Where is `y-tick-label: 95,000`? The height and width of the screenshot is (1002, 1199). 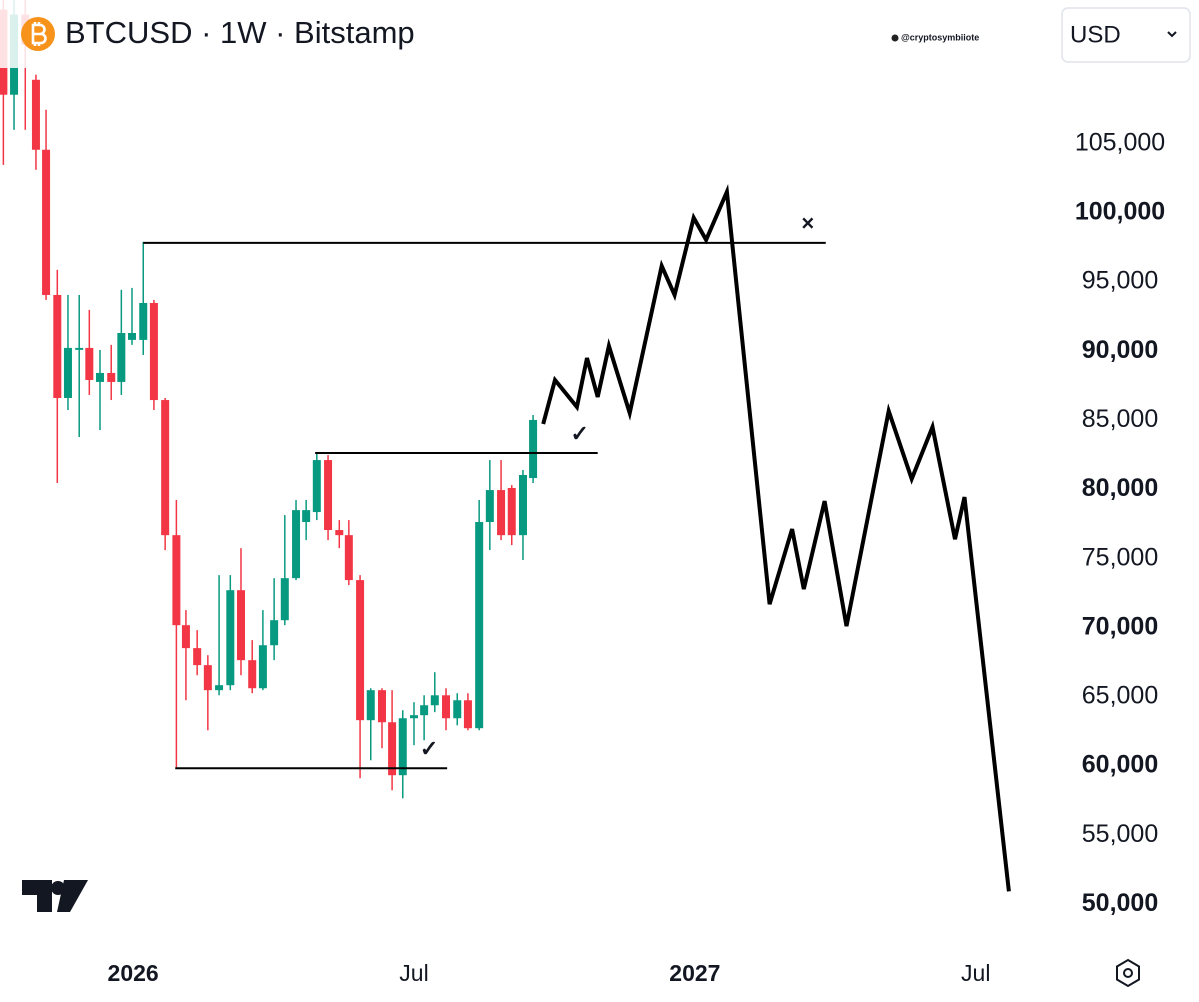
y-tick-label: 95,000 is located at coordinates (1120, 281).